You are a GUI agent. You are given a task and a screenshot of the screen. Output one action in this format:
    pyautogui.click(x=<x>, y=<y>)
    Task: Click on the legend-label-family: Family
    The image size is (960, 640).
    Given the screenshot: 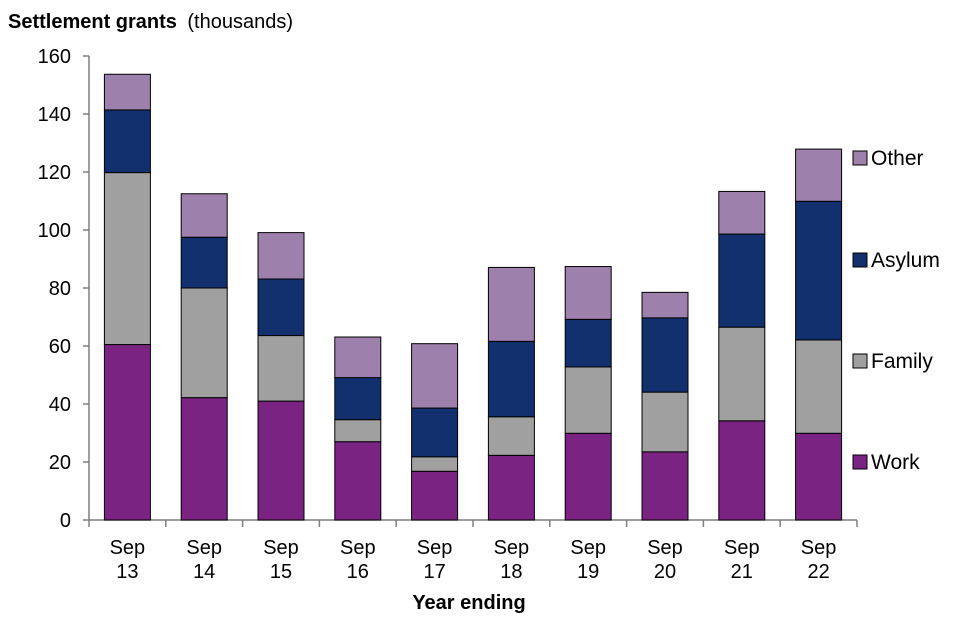 What is the action you would take?
    pyautogui.click(x=902, y=361)
    